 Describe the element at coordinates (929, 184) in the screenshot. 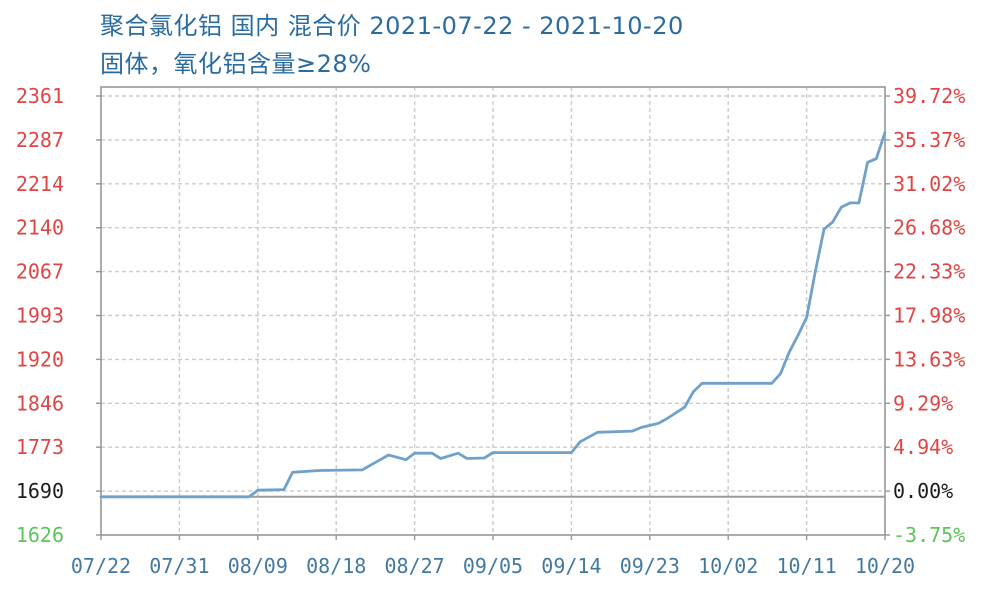

I see `percent-axis-label: 31.02%` at that location.